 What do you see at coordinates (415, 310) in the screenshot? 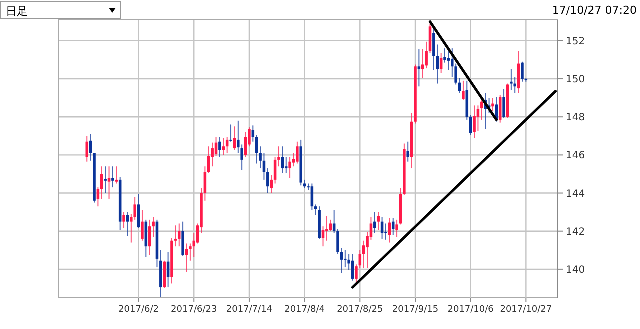
I see `x-tick-label: 2017/9/15` at bounding box center [415, 310].